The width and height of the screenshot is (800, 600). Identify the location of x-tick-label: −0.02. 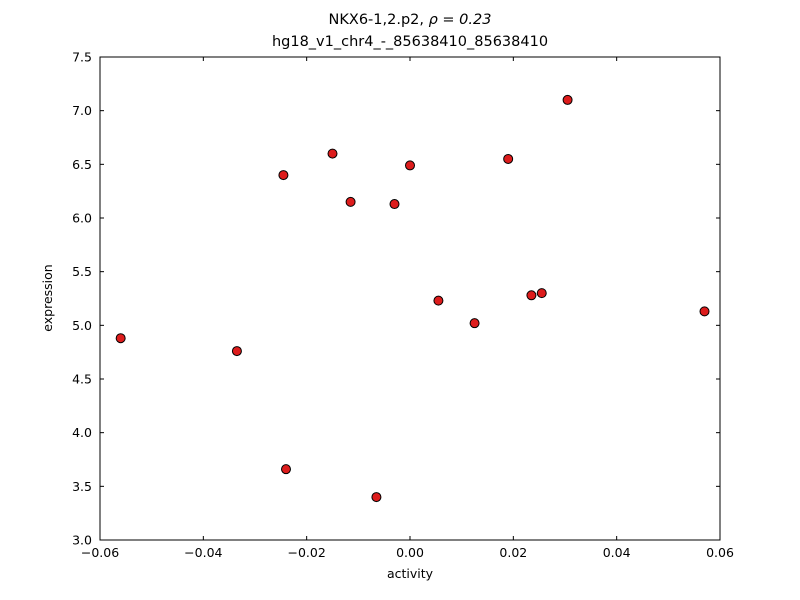
(307, 552).